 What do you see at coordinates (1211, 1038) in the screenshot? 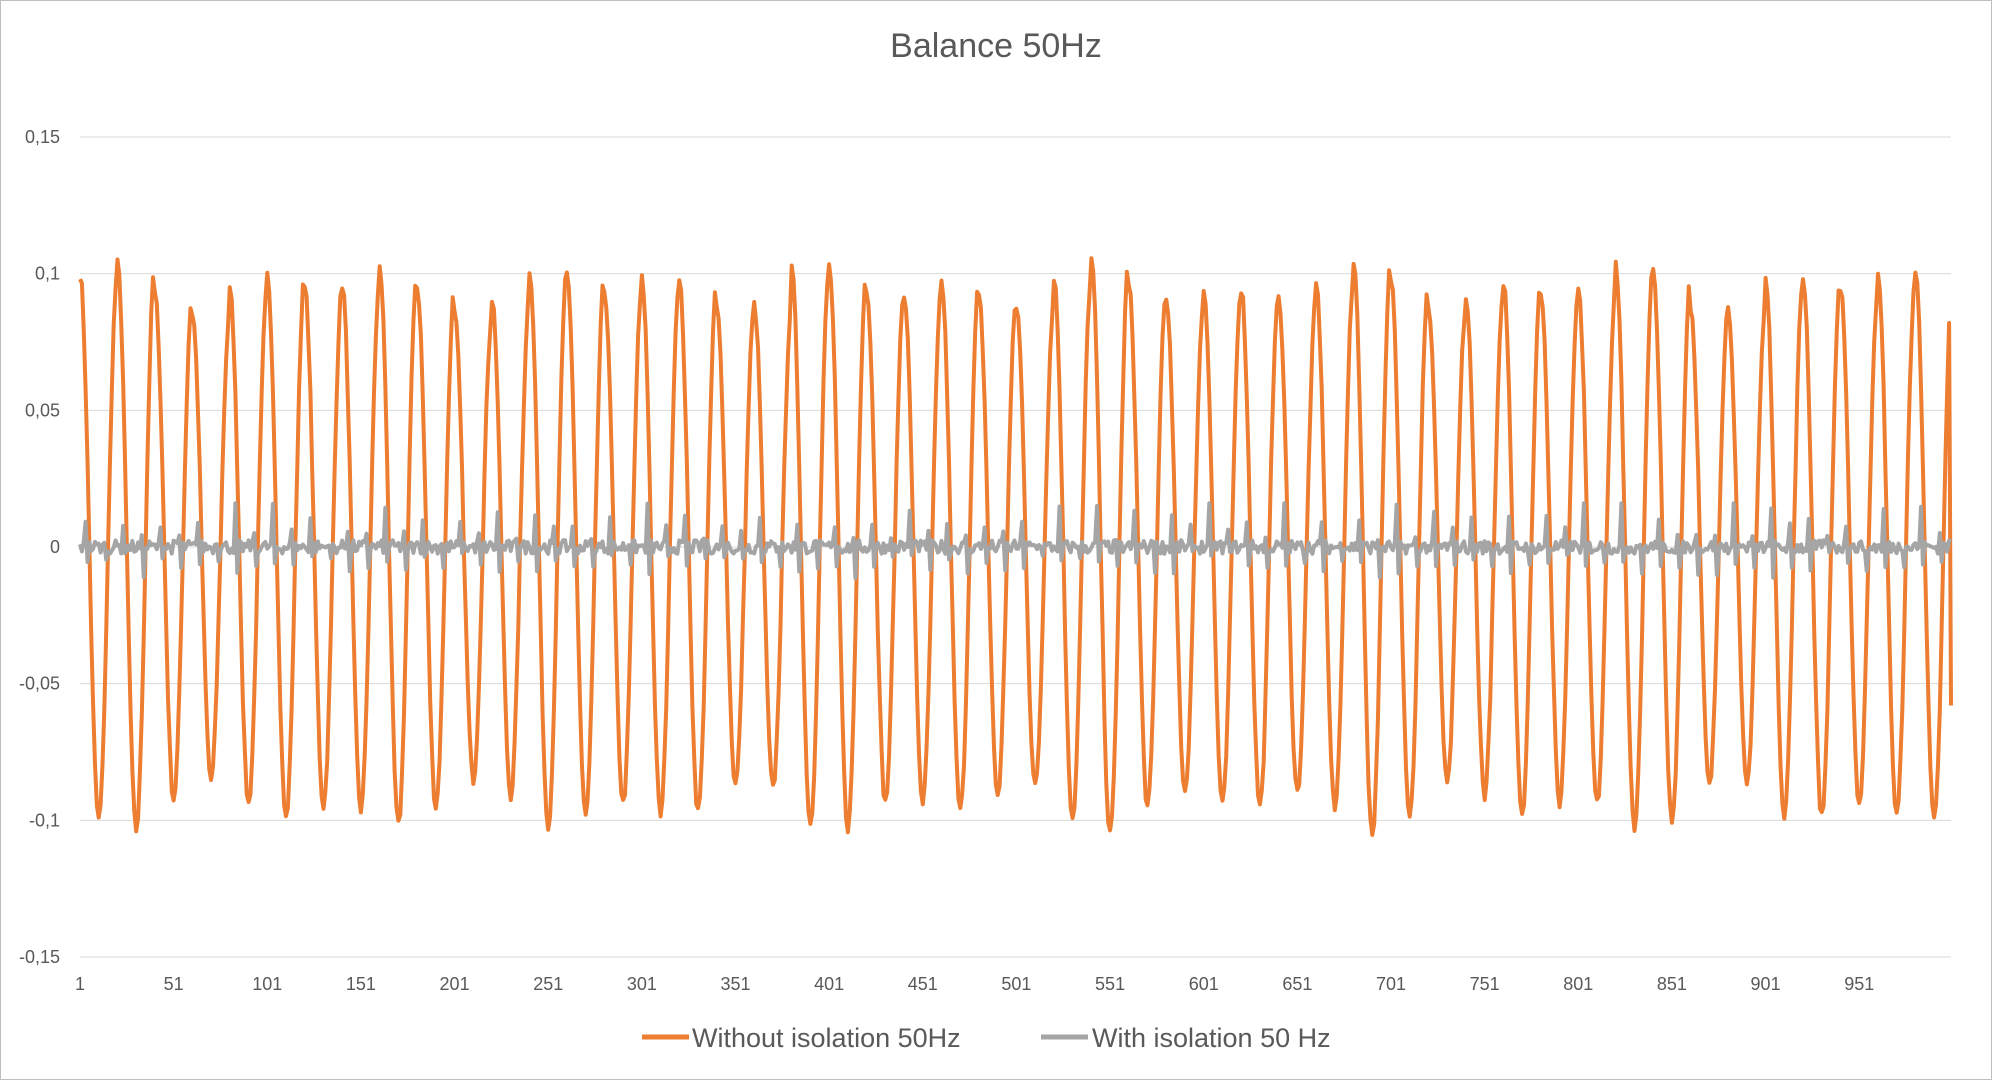
I see `legend-label-with-isolation: With isolation 50 Hz` at bounding box center [1211, 1038].